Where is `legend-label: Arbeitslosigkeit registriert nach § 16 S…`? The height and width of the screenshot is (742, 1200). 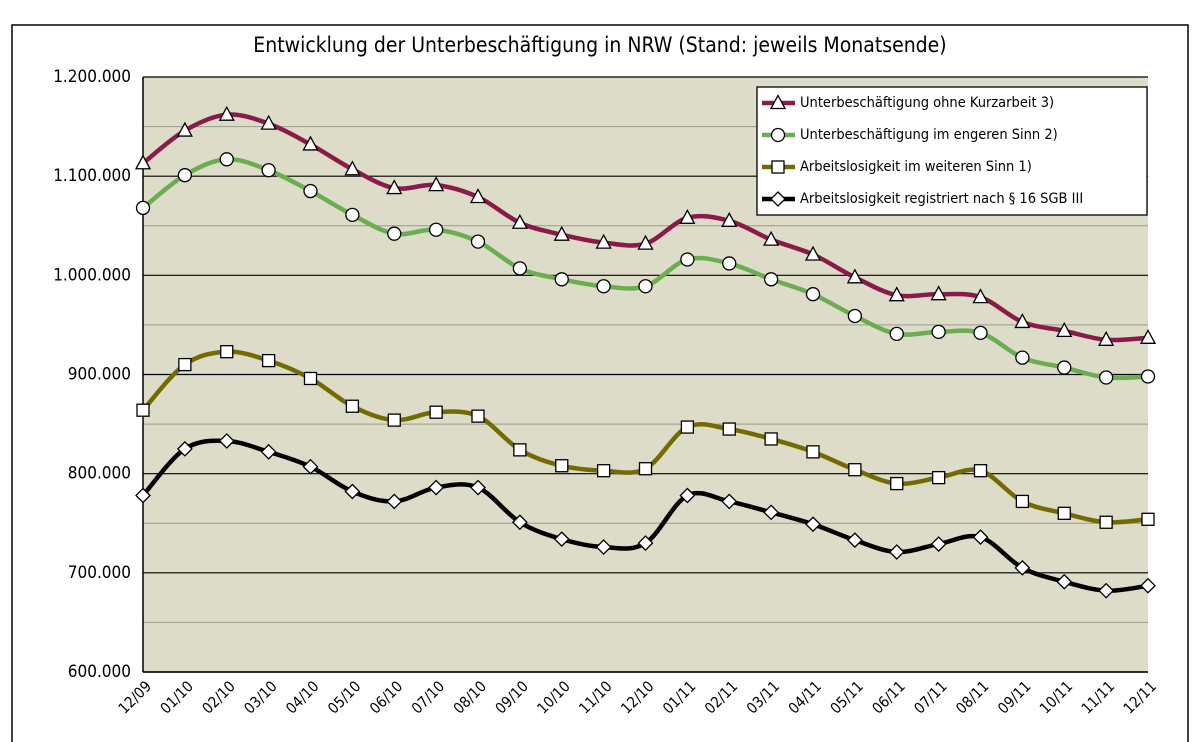
legend-label: Arbeitslosigkeit registriert nach § 16 S… is located at coordinates (941, 199).